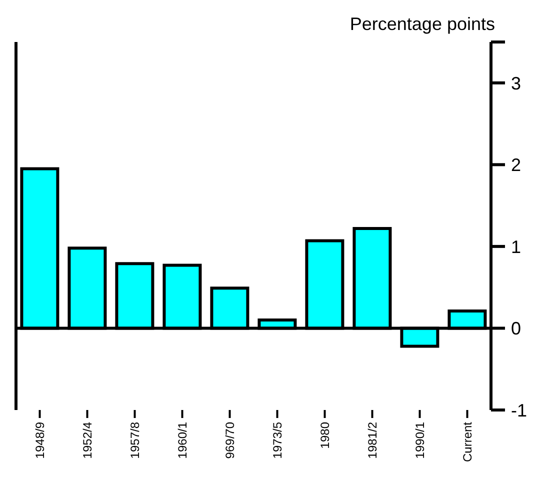 The height and width of the screenshot is (479, 543). I want to click on x-tick-label: 1990/1, so click(419, 440).